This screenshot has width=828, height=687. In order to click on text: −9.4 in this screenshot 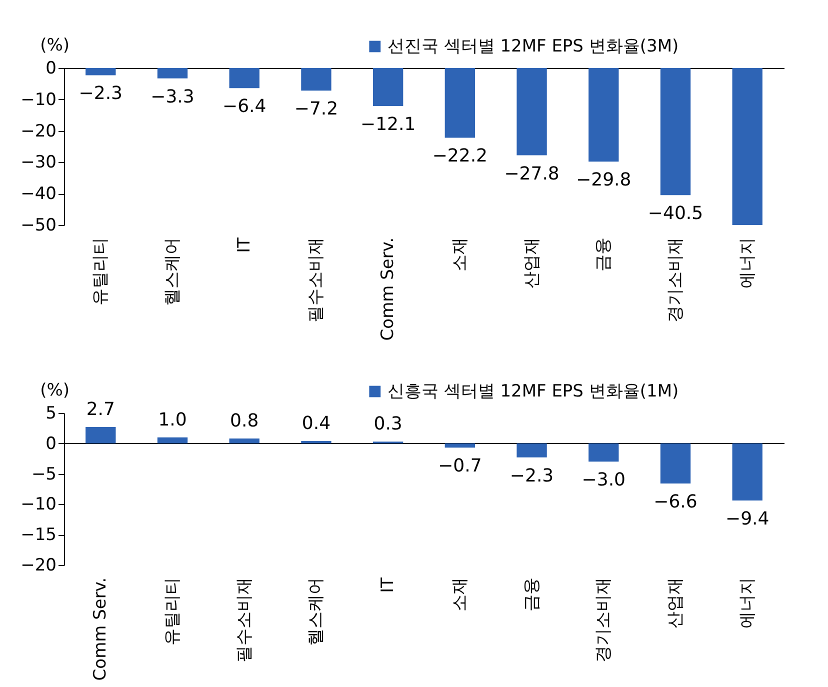, I will do `click(747, 519)`.